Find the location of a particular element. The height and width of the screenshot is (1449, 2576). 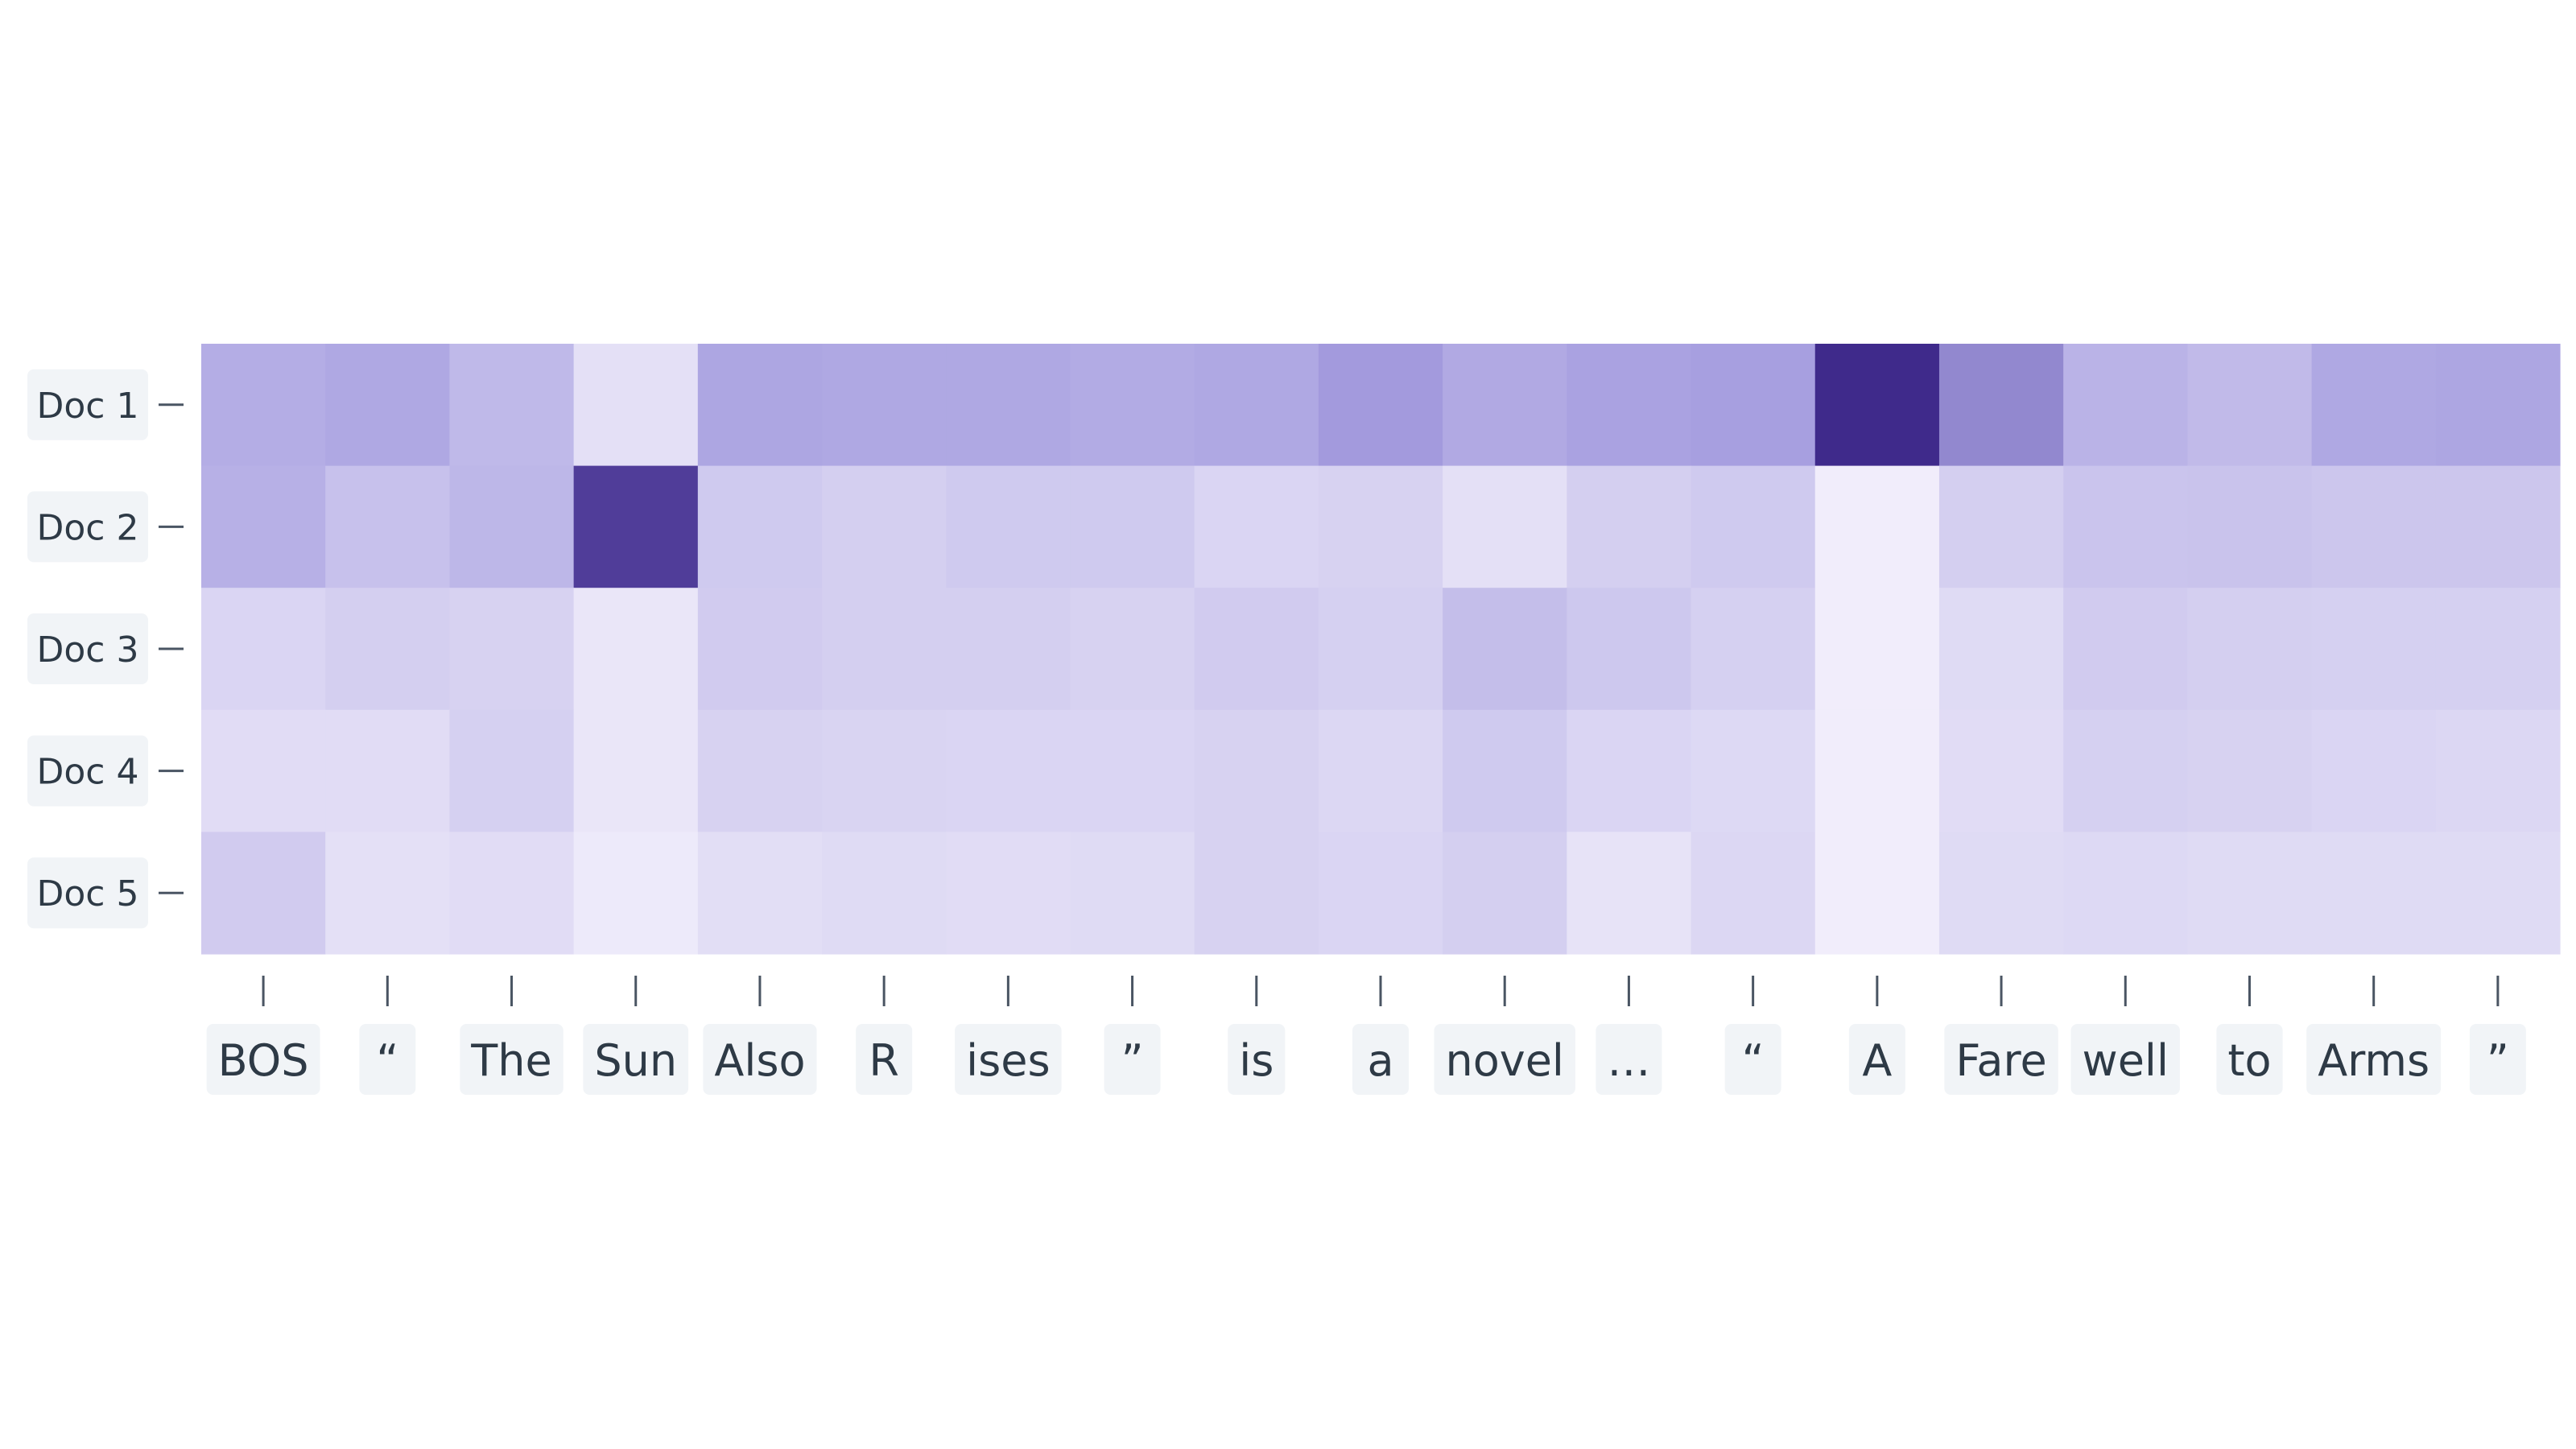

x-tick-label: to is located at coordinates (2249, 1060).